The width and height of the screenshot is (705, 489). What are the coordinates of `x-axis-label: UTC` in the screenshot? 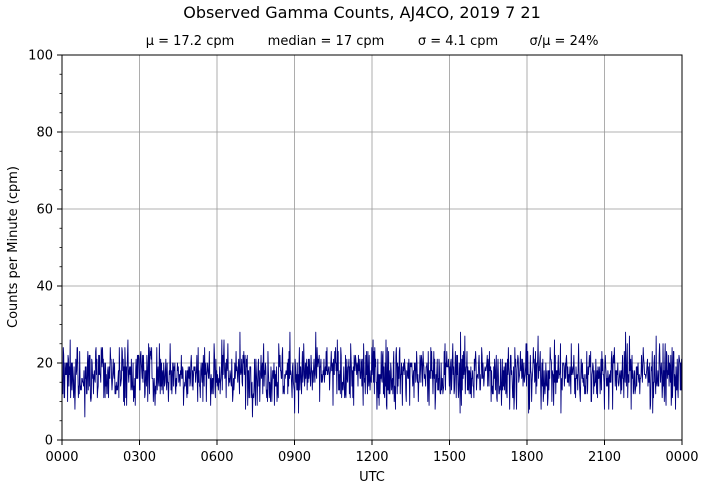 It's located at (372, 477).